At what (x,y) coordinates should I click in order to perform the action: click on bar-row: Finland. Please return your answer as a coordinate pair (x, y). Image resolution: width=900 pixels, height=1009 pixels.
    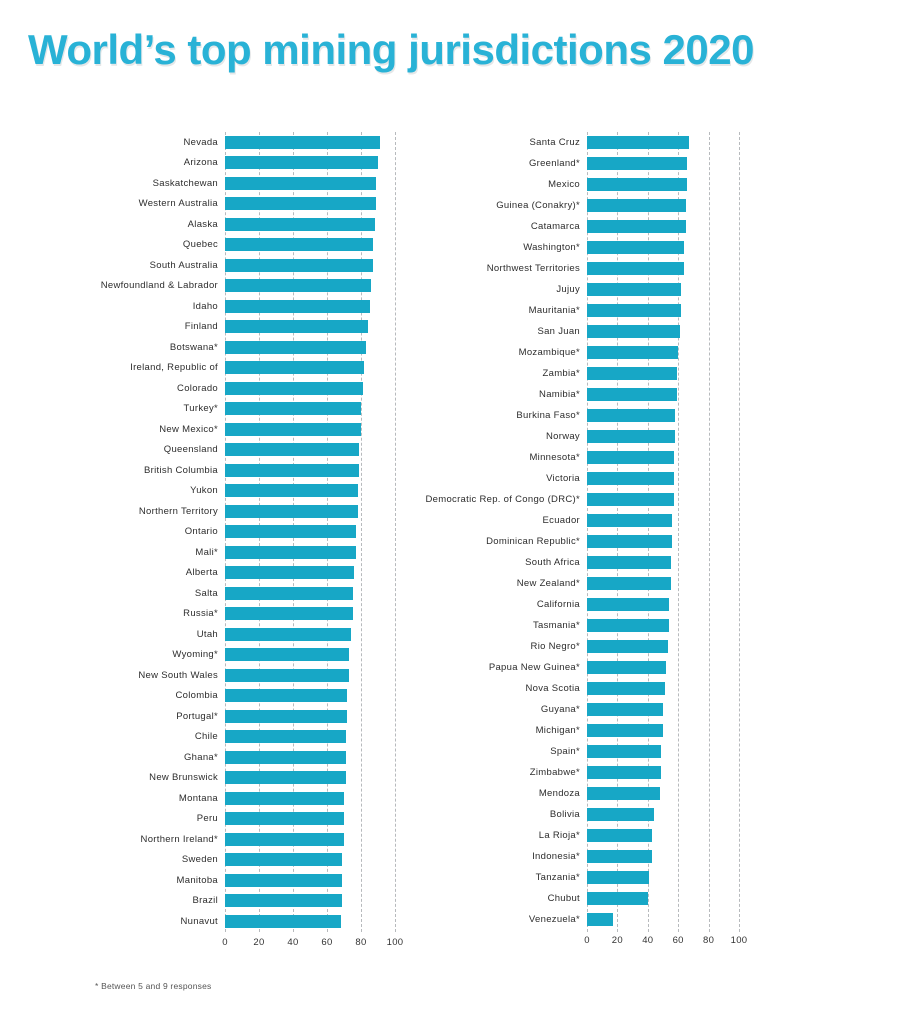
    Looking at the image, I should click on (245, 327).